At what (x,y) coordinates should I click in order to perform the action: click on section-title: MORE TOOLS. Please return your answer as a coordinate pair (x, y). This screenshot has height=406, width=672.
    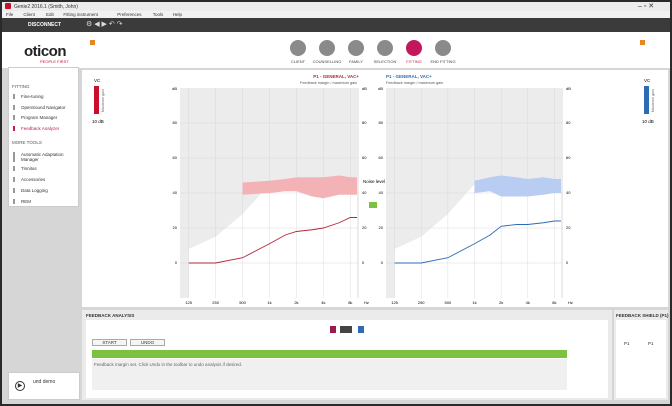
    Looking at the image, I should click on (27, 142).